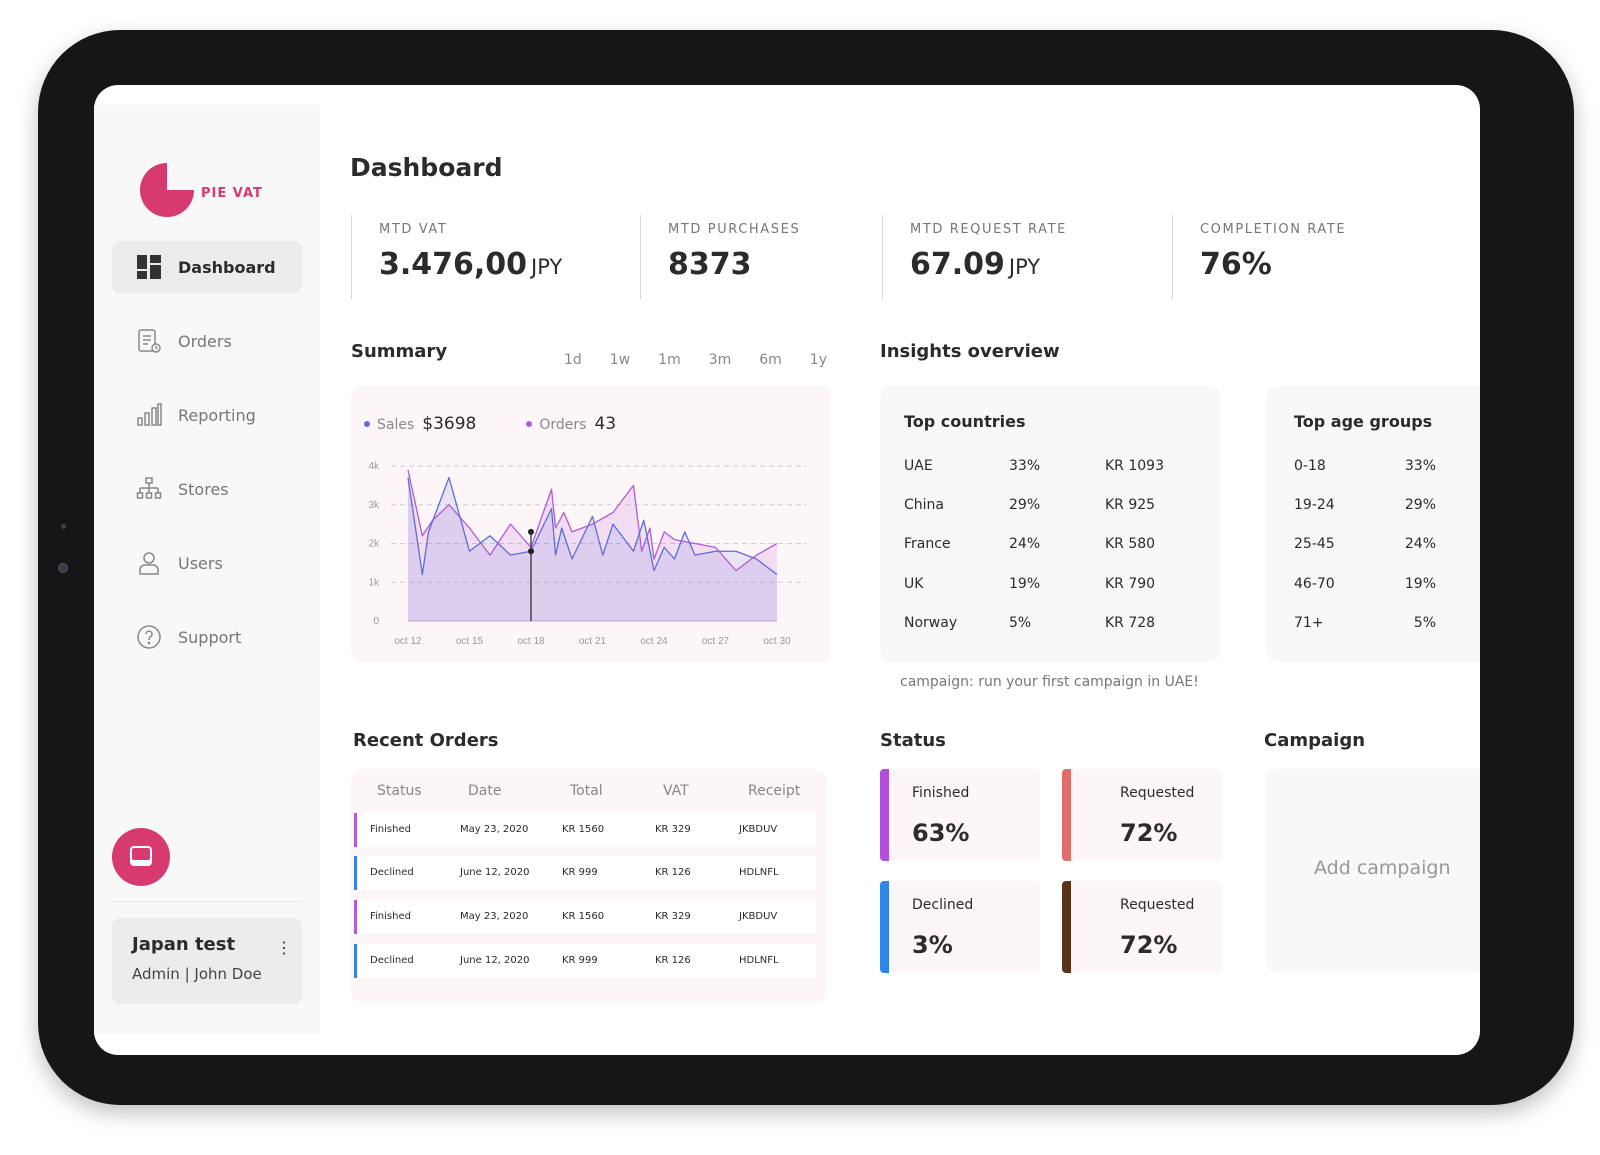  I want to click on pie-vat-logo, so click(167, 190).